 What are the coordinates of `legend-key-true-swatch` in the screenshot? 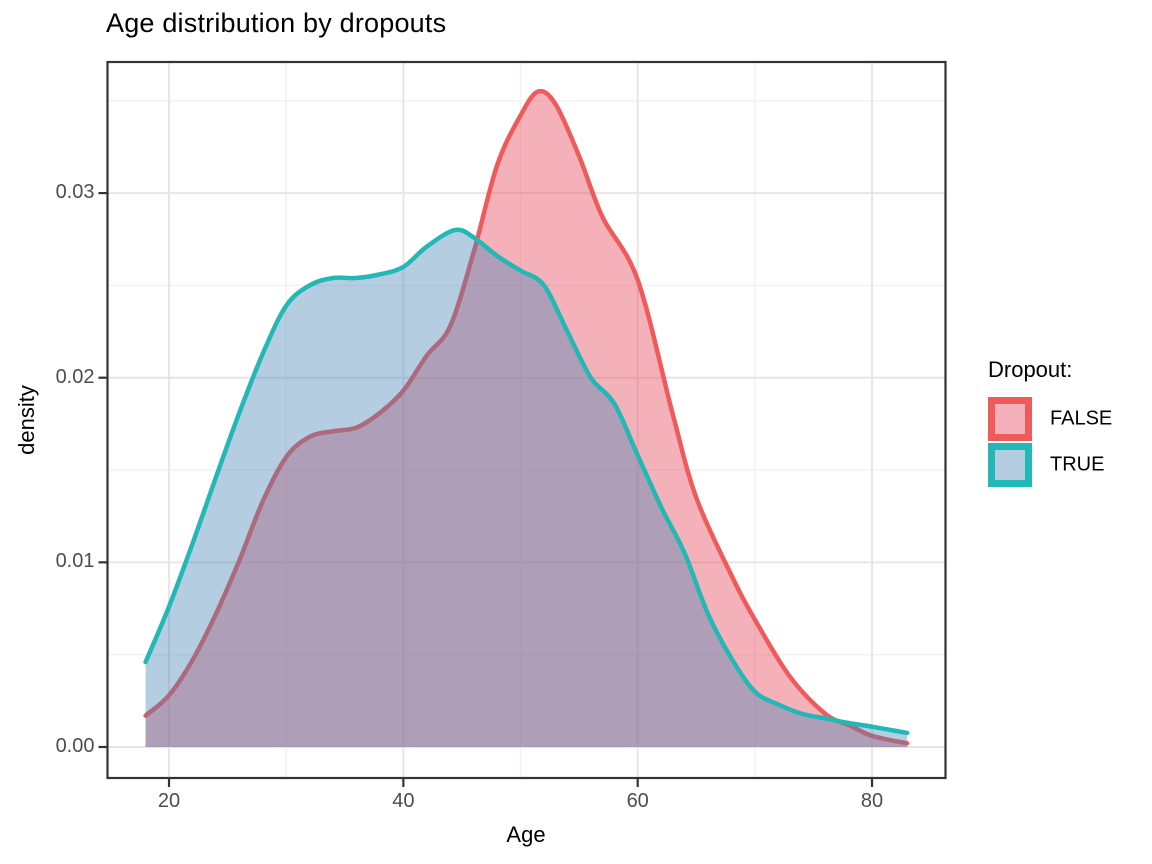 It's located at (1010, 465).